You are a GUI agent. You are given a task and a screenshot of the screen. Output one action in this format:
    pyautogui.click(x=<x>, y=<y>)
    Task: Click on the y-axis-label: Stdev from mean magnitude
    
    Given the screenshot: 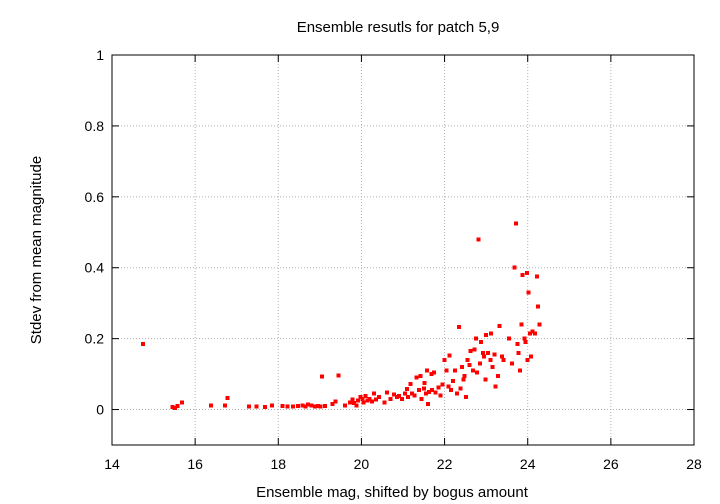 What is the action you would take?
    pyautogui.click(x=36, y=250)
    